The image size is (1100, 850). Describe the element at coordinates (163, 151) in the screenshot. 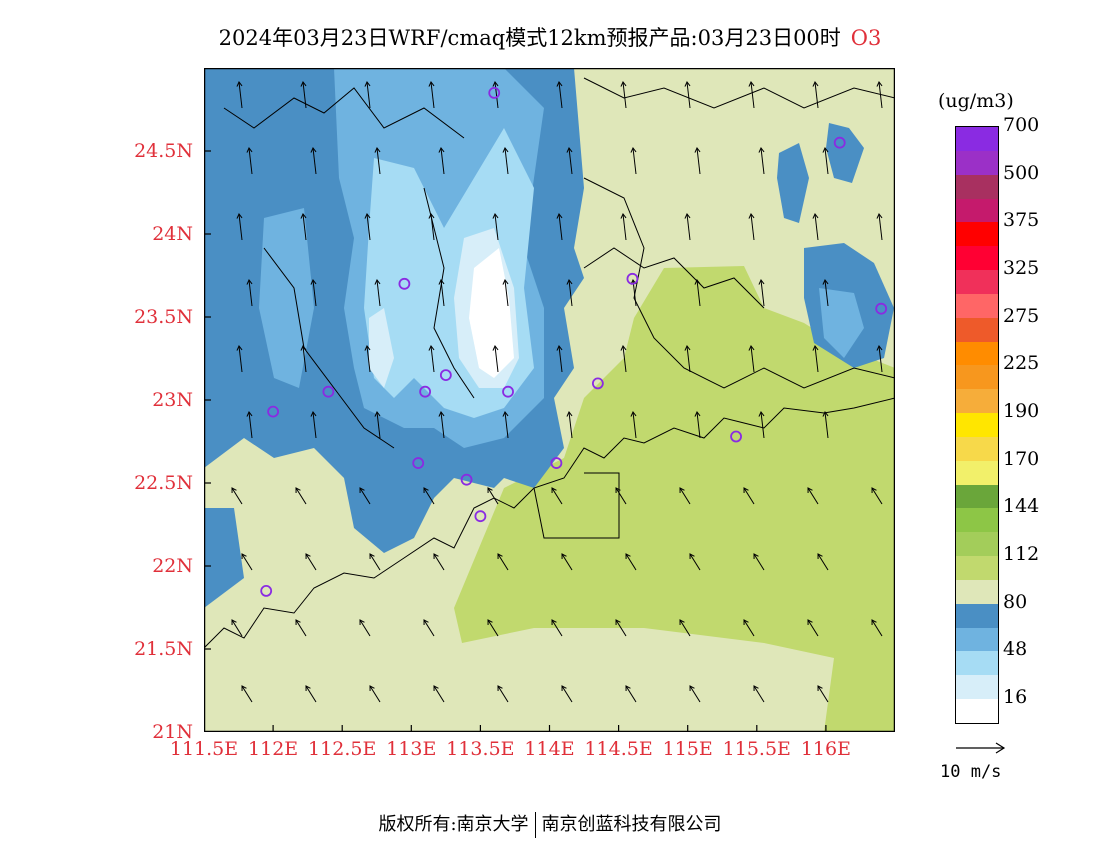

I see `latitude-label: 24.5N` at that location.